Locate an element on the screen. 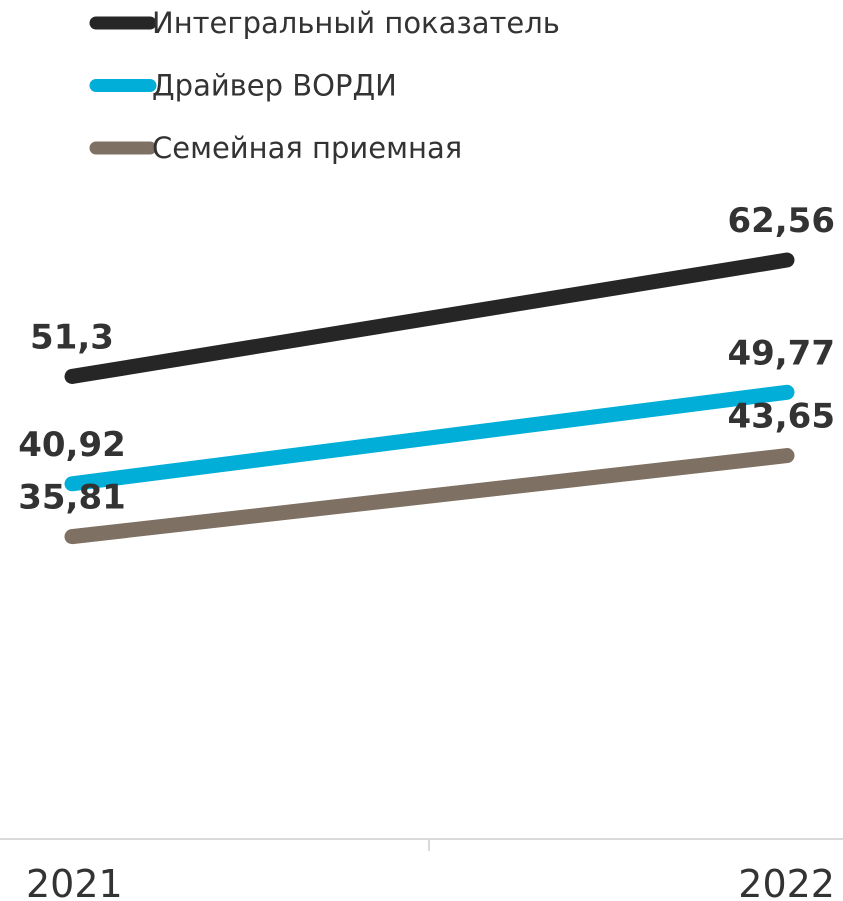  legend-label-3: Семейная приемная is located at coordinates (307, 148).